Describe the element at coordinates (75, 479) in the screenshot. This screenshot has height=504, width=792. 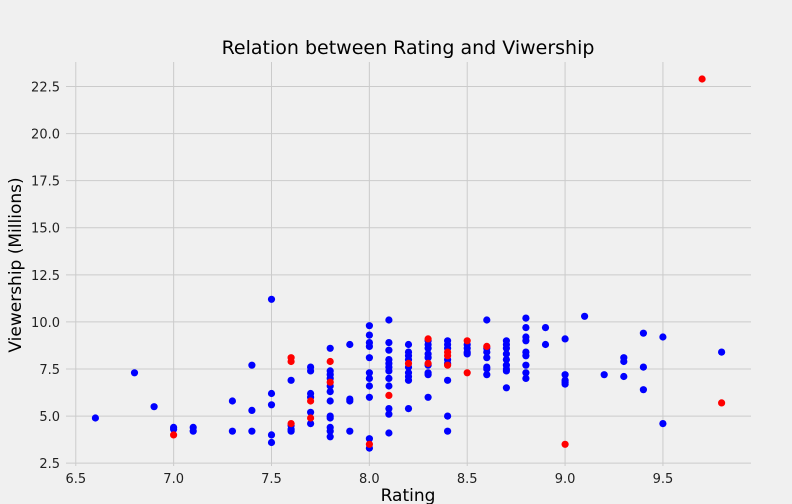
I see `x-tick-label: 6.5` at that location.